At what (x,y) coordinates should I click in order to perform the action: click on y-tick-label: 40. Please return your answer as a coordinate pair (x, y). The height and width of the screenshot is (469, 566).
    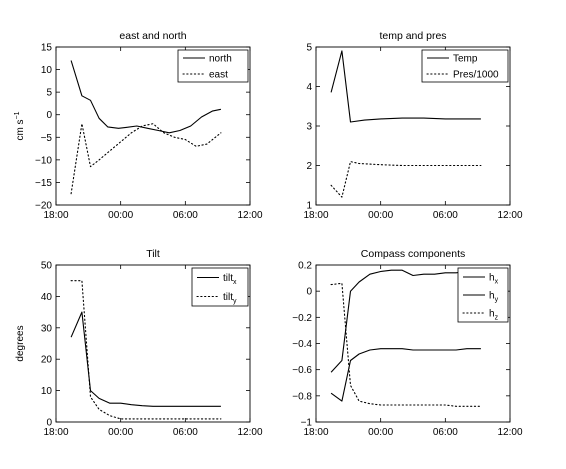
    Looking at the image, I should click on (47, 297).